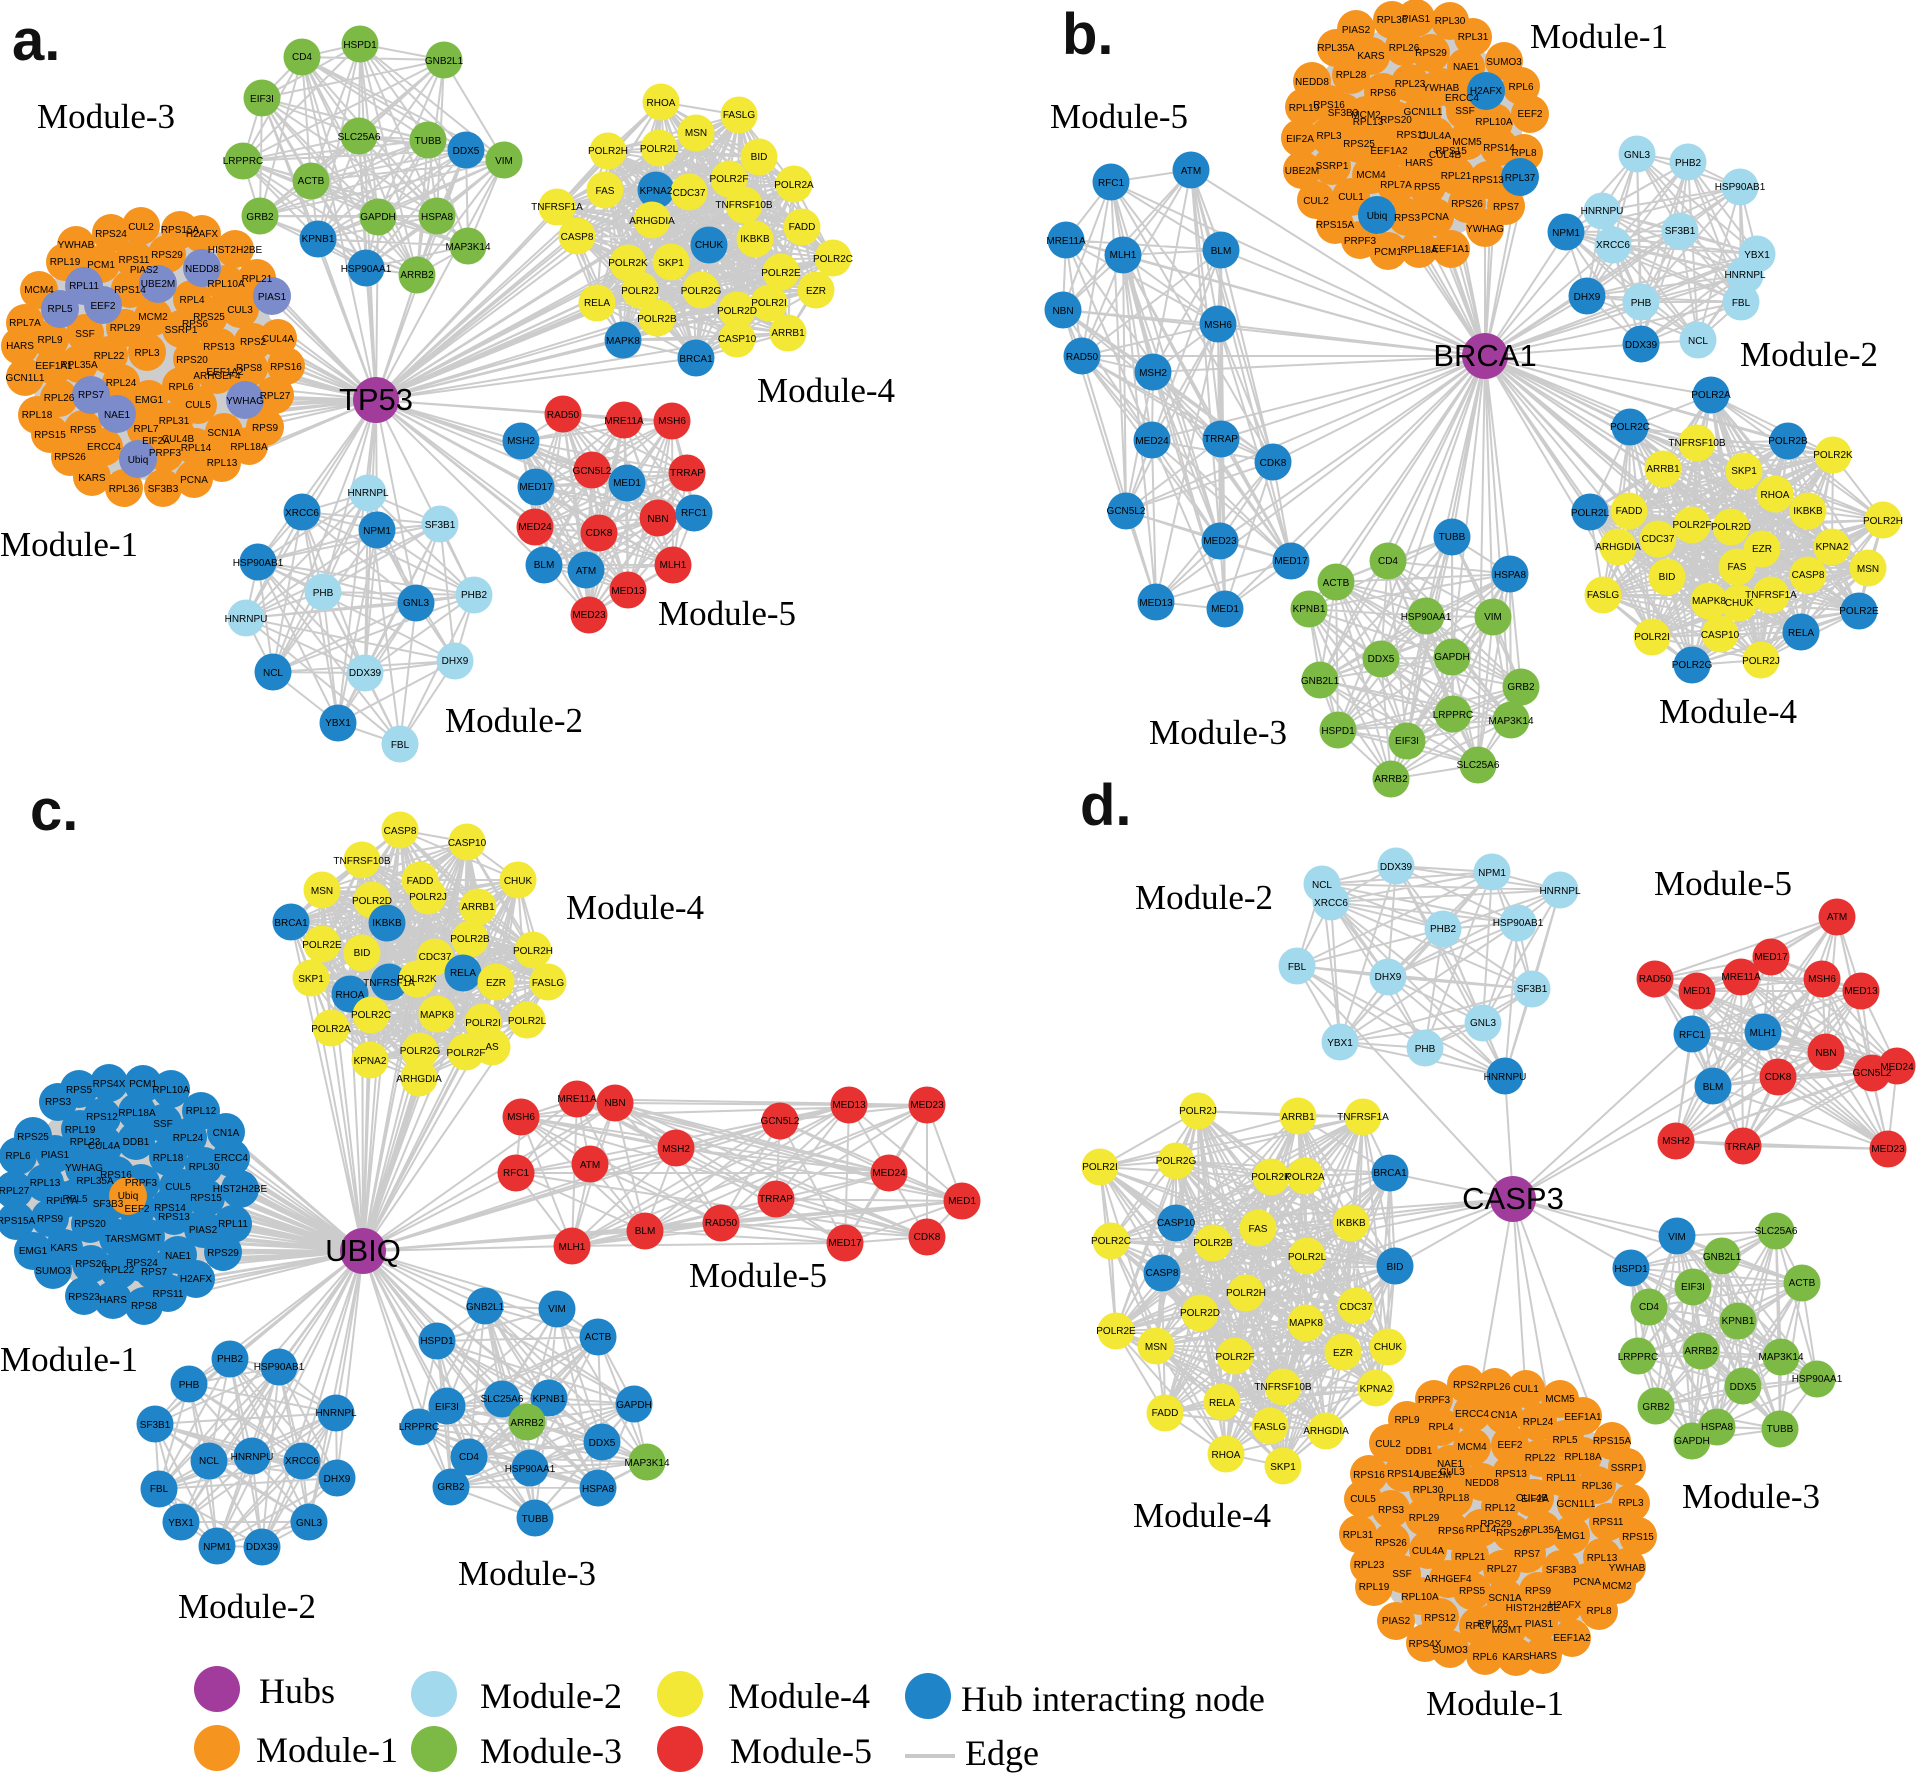 Image resolution: width=1923 pixels, height=1780 pixels. What do you see at coordinates (1440, 1618) in the screenshot?
I see `svg-text: RPS12` at bounding box center [1440, 1618].